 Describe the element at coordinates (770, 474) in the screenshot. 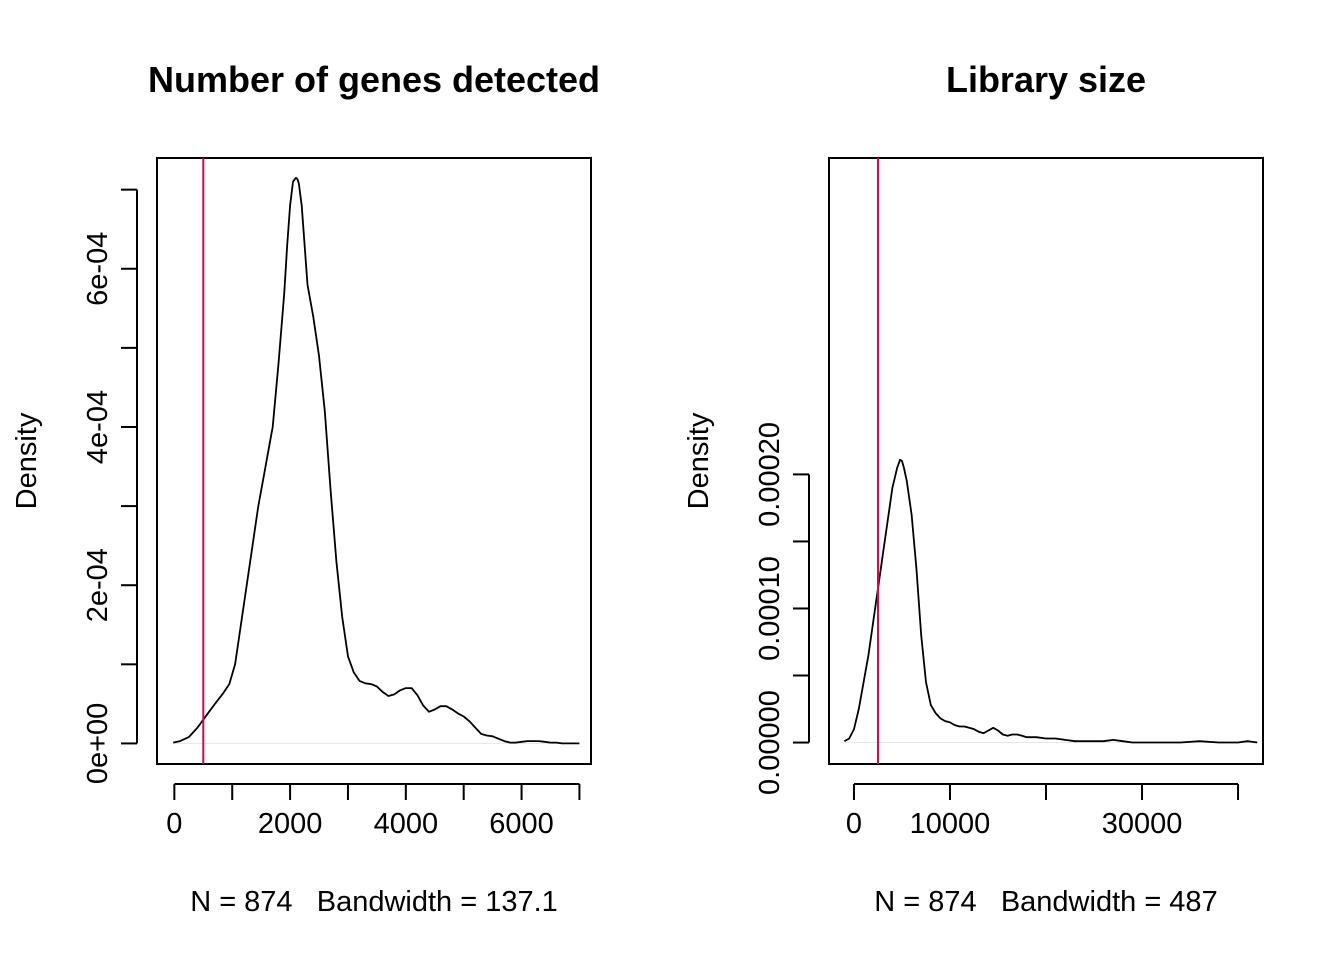

I see `y-tick-label: 0.00020` at that location.